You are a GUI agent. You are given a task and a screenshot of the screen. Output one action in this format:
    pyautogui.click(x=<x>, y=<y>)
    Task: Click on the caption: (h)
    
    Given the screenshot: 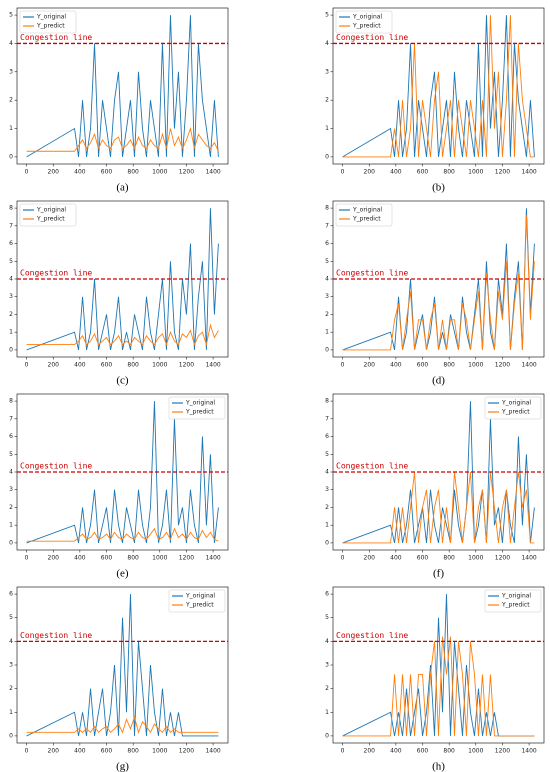 What is the action you would take?
    pyautogui.click(x=438, y=766)
    